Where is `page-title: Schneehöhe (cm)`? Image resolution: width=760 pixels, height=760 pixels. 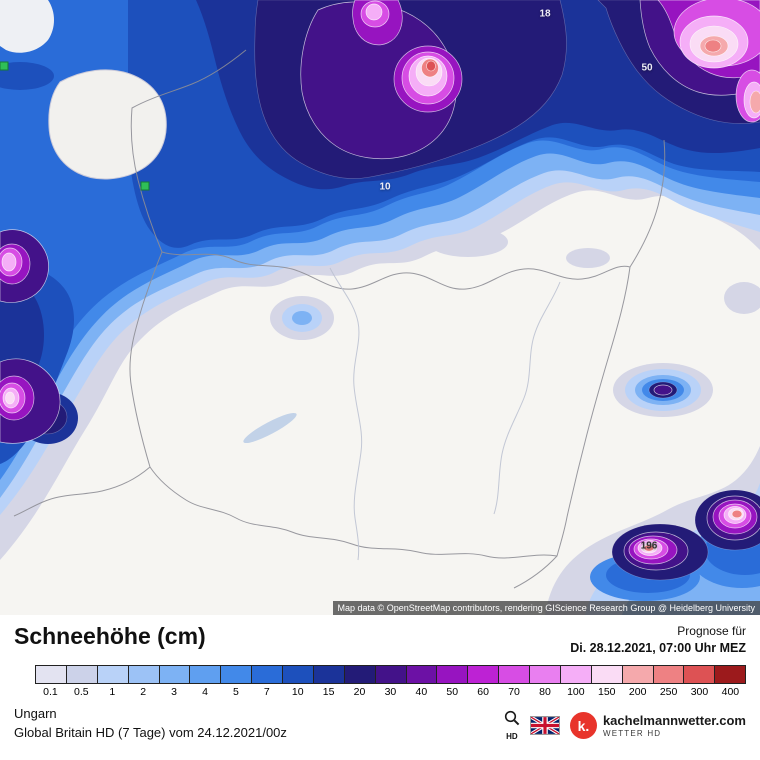
page-title: Schneehöhe (cm) is located at coordinates (110, 636).